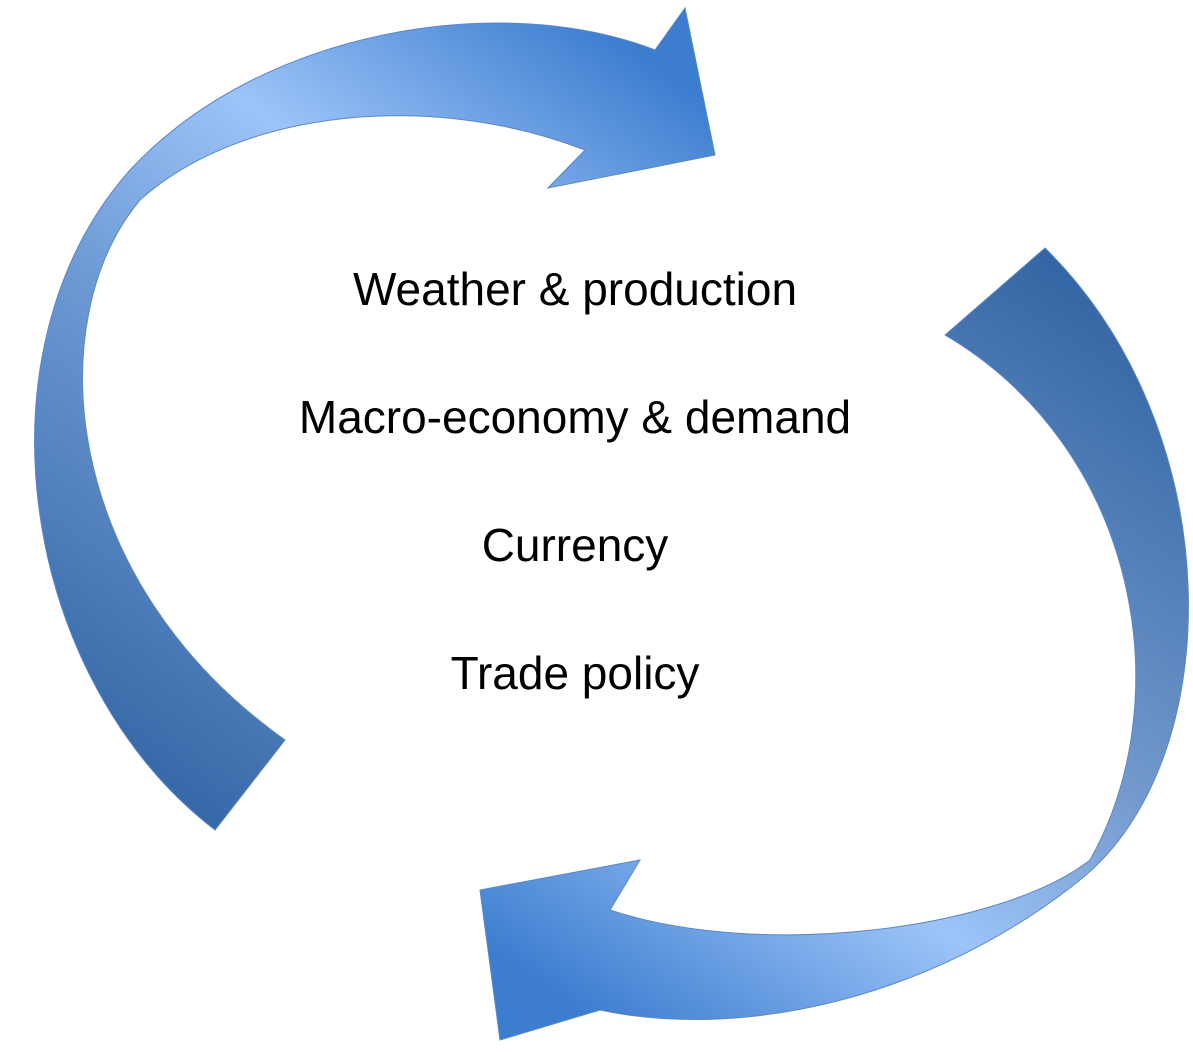  I want to click on factor-label: Trade policy, so click(575, 673).